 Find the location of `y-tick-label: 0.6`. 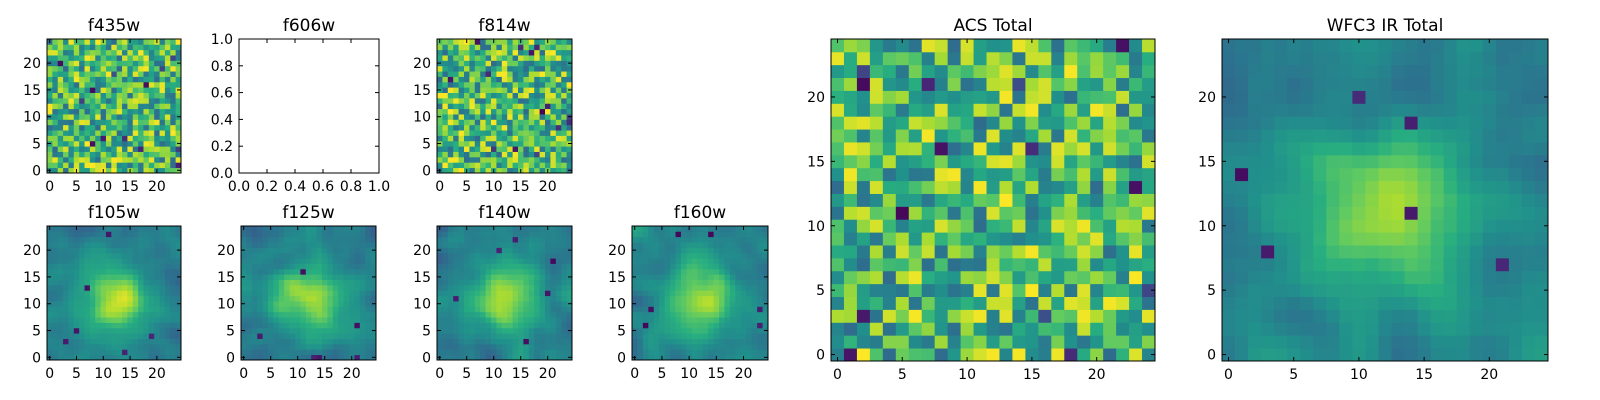

y-tick-label: 0.6 is located at coordinates (222, 94).